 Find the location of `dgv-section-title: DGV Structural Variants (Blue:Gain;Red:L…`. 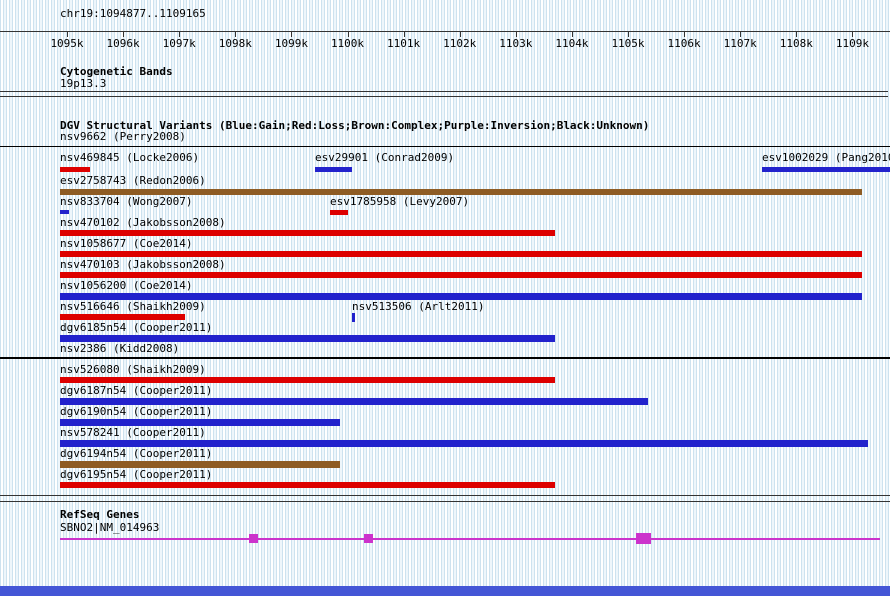

dgv-section-title: DGV Structural Variants (Blue:Gain;Red:L… is located at coordinates (355, 125).